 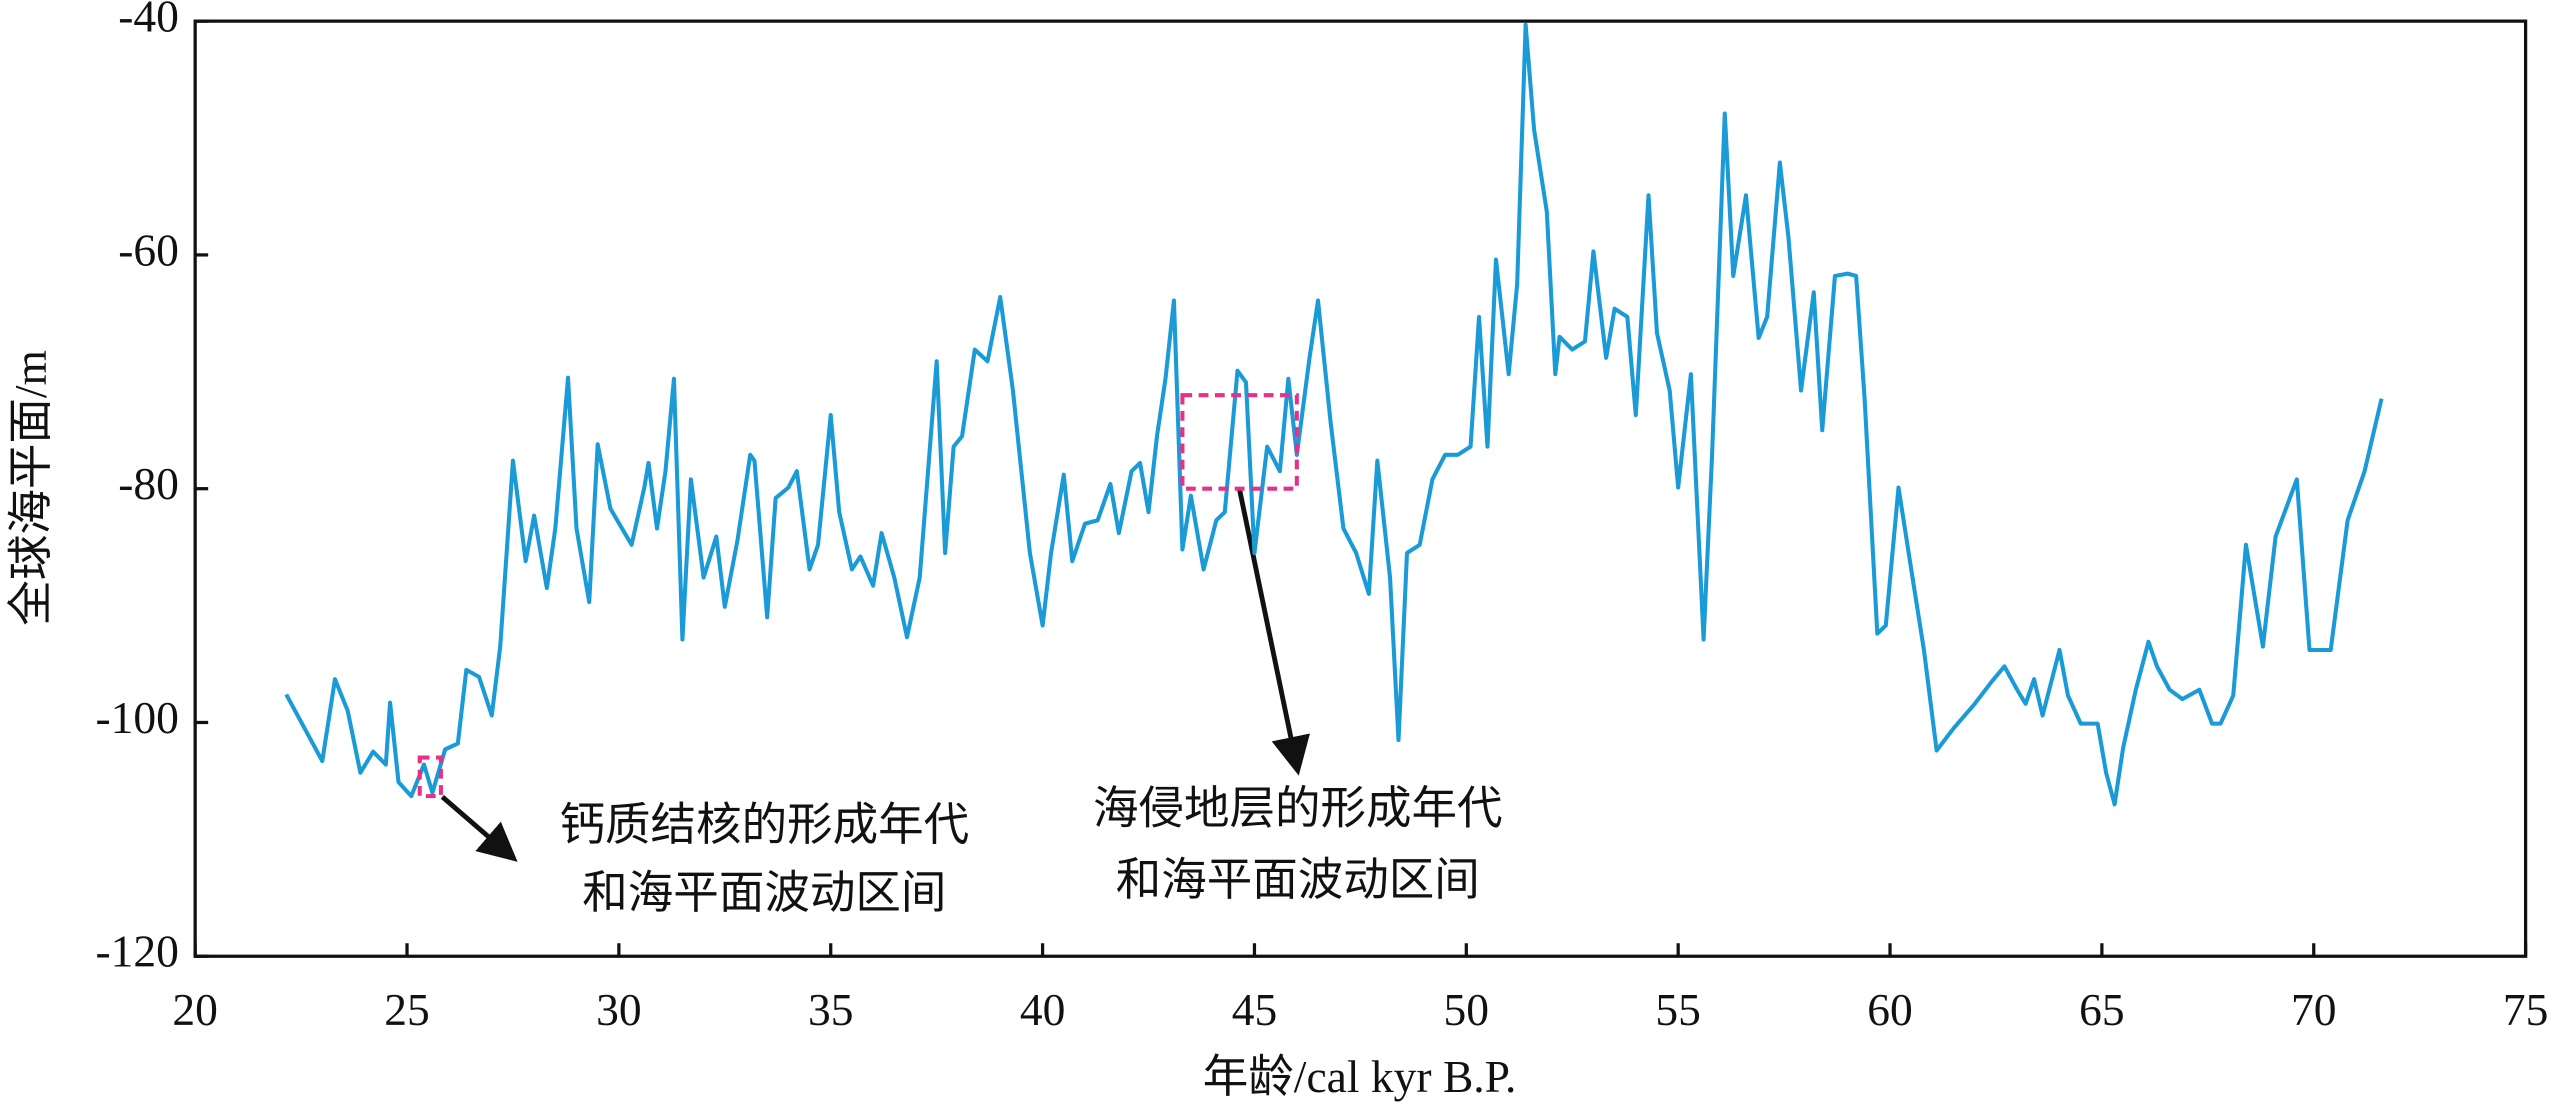 I want to click on x-tick-label: 75, so click(x=2526, y=1009).